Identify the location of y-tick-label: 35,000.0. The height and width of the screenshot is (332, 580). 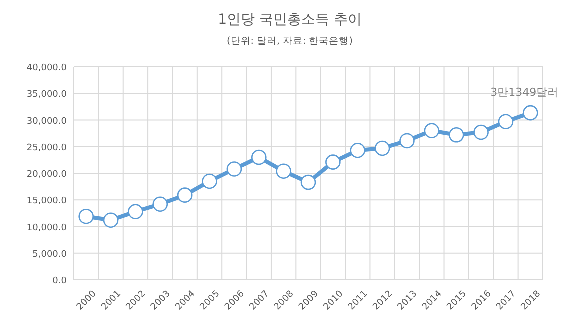
(47, 95).